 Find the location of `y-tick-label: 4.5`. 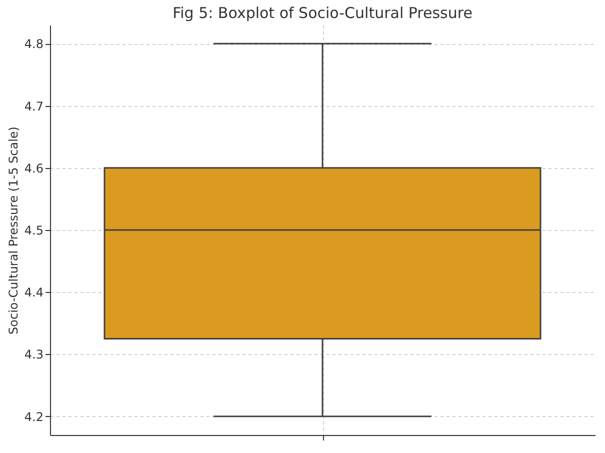

y-tick-label: 4.5 is located at coordinates (34, 231).